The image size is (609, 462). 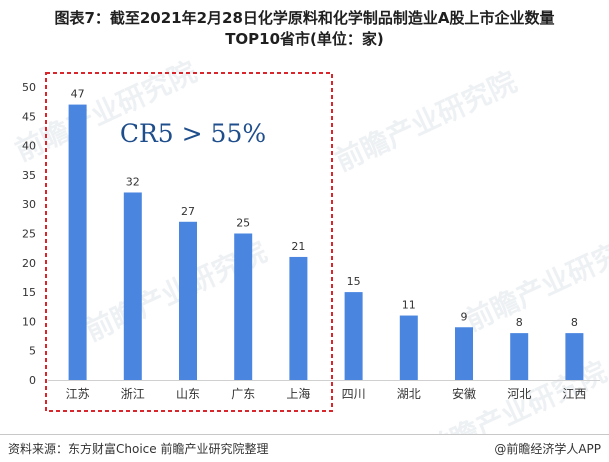 I want to click on footer: 资料来源：东方财富Choice 前瞻产业研究院整理 @前瞻经济学人APP, so click(x=304, y=448).